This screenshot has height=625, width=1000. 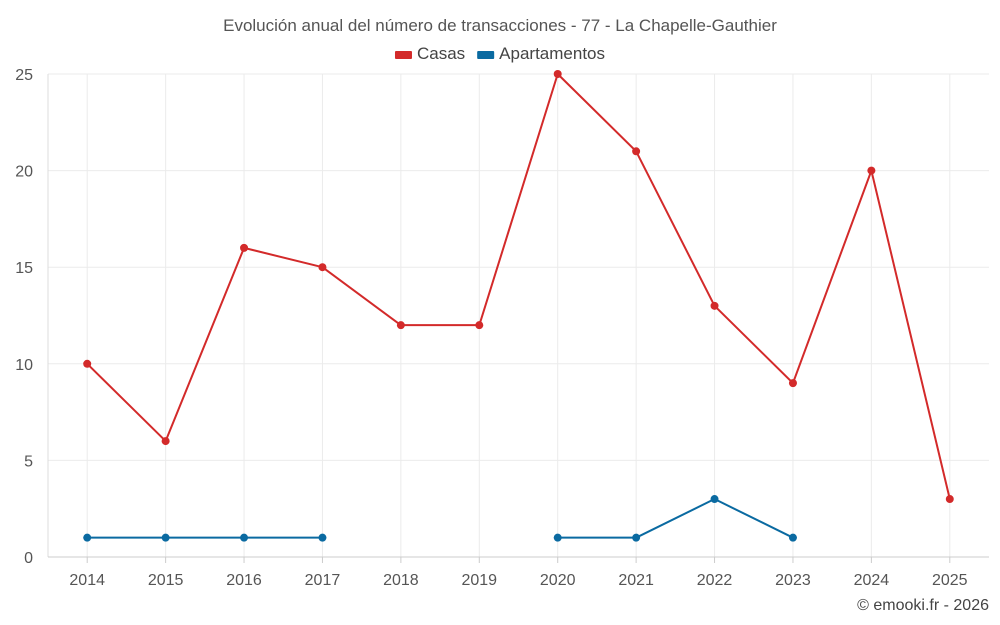 I want to click on y-tick-label: 10, so click(x=24, y=365).